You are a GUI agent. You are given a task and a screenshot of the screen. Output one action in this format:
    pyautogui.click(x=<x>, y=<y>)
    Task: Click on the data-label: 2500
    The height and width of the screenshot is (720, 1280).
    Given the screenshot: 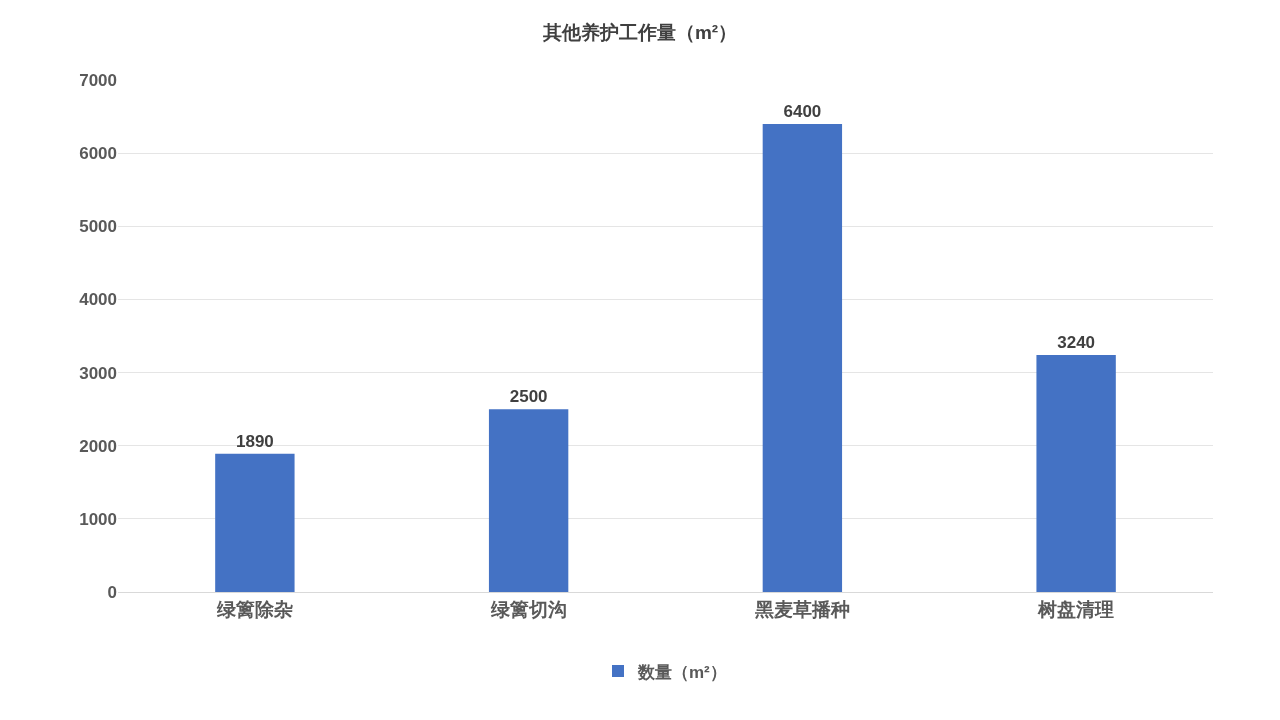 What is the action you would take?
    pyautogui.click(x=528, y=397)
    